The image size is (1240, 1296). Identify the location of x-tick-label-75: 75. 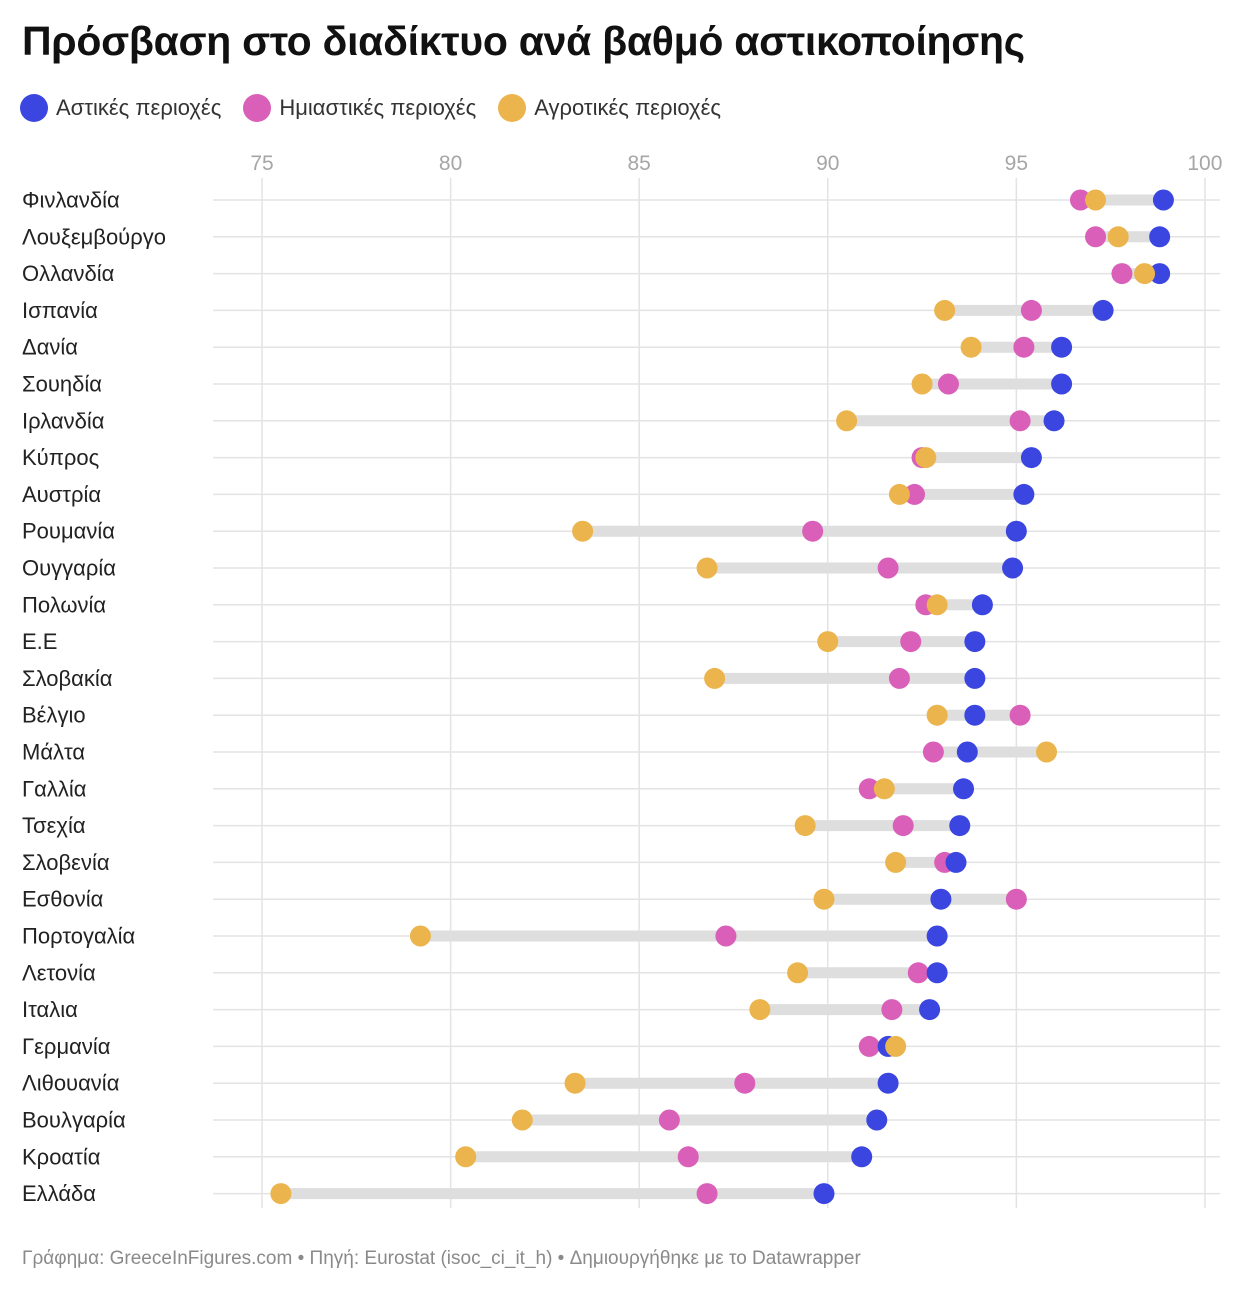
(261, 163).